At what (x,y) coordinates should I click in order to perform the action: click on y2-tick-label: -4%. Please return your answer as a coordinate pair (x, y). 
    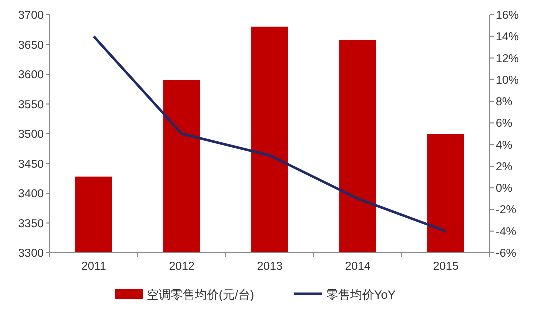
    Looking at the image, I should click on (506, 232).